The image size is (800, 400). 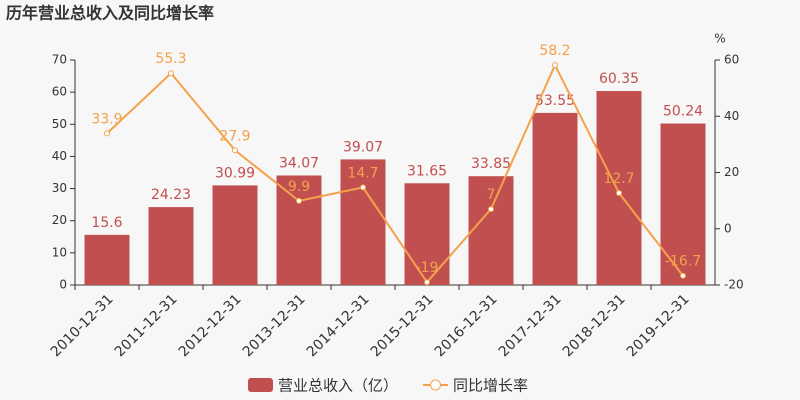 What do you see at coordinates (59, 220) in the screenshot?
I see `y-tick-label: 20` at bounding box center [59, 220].